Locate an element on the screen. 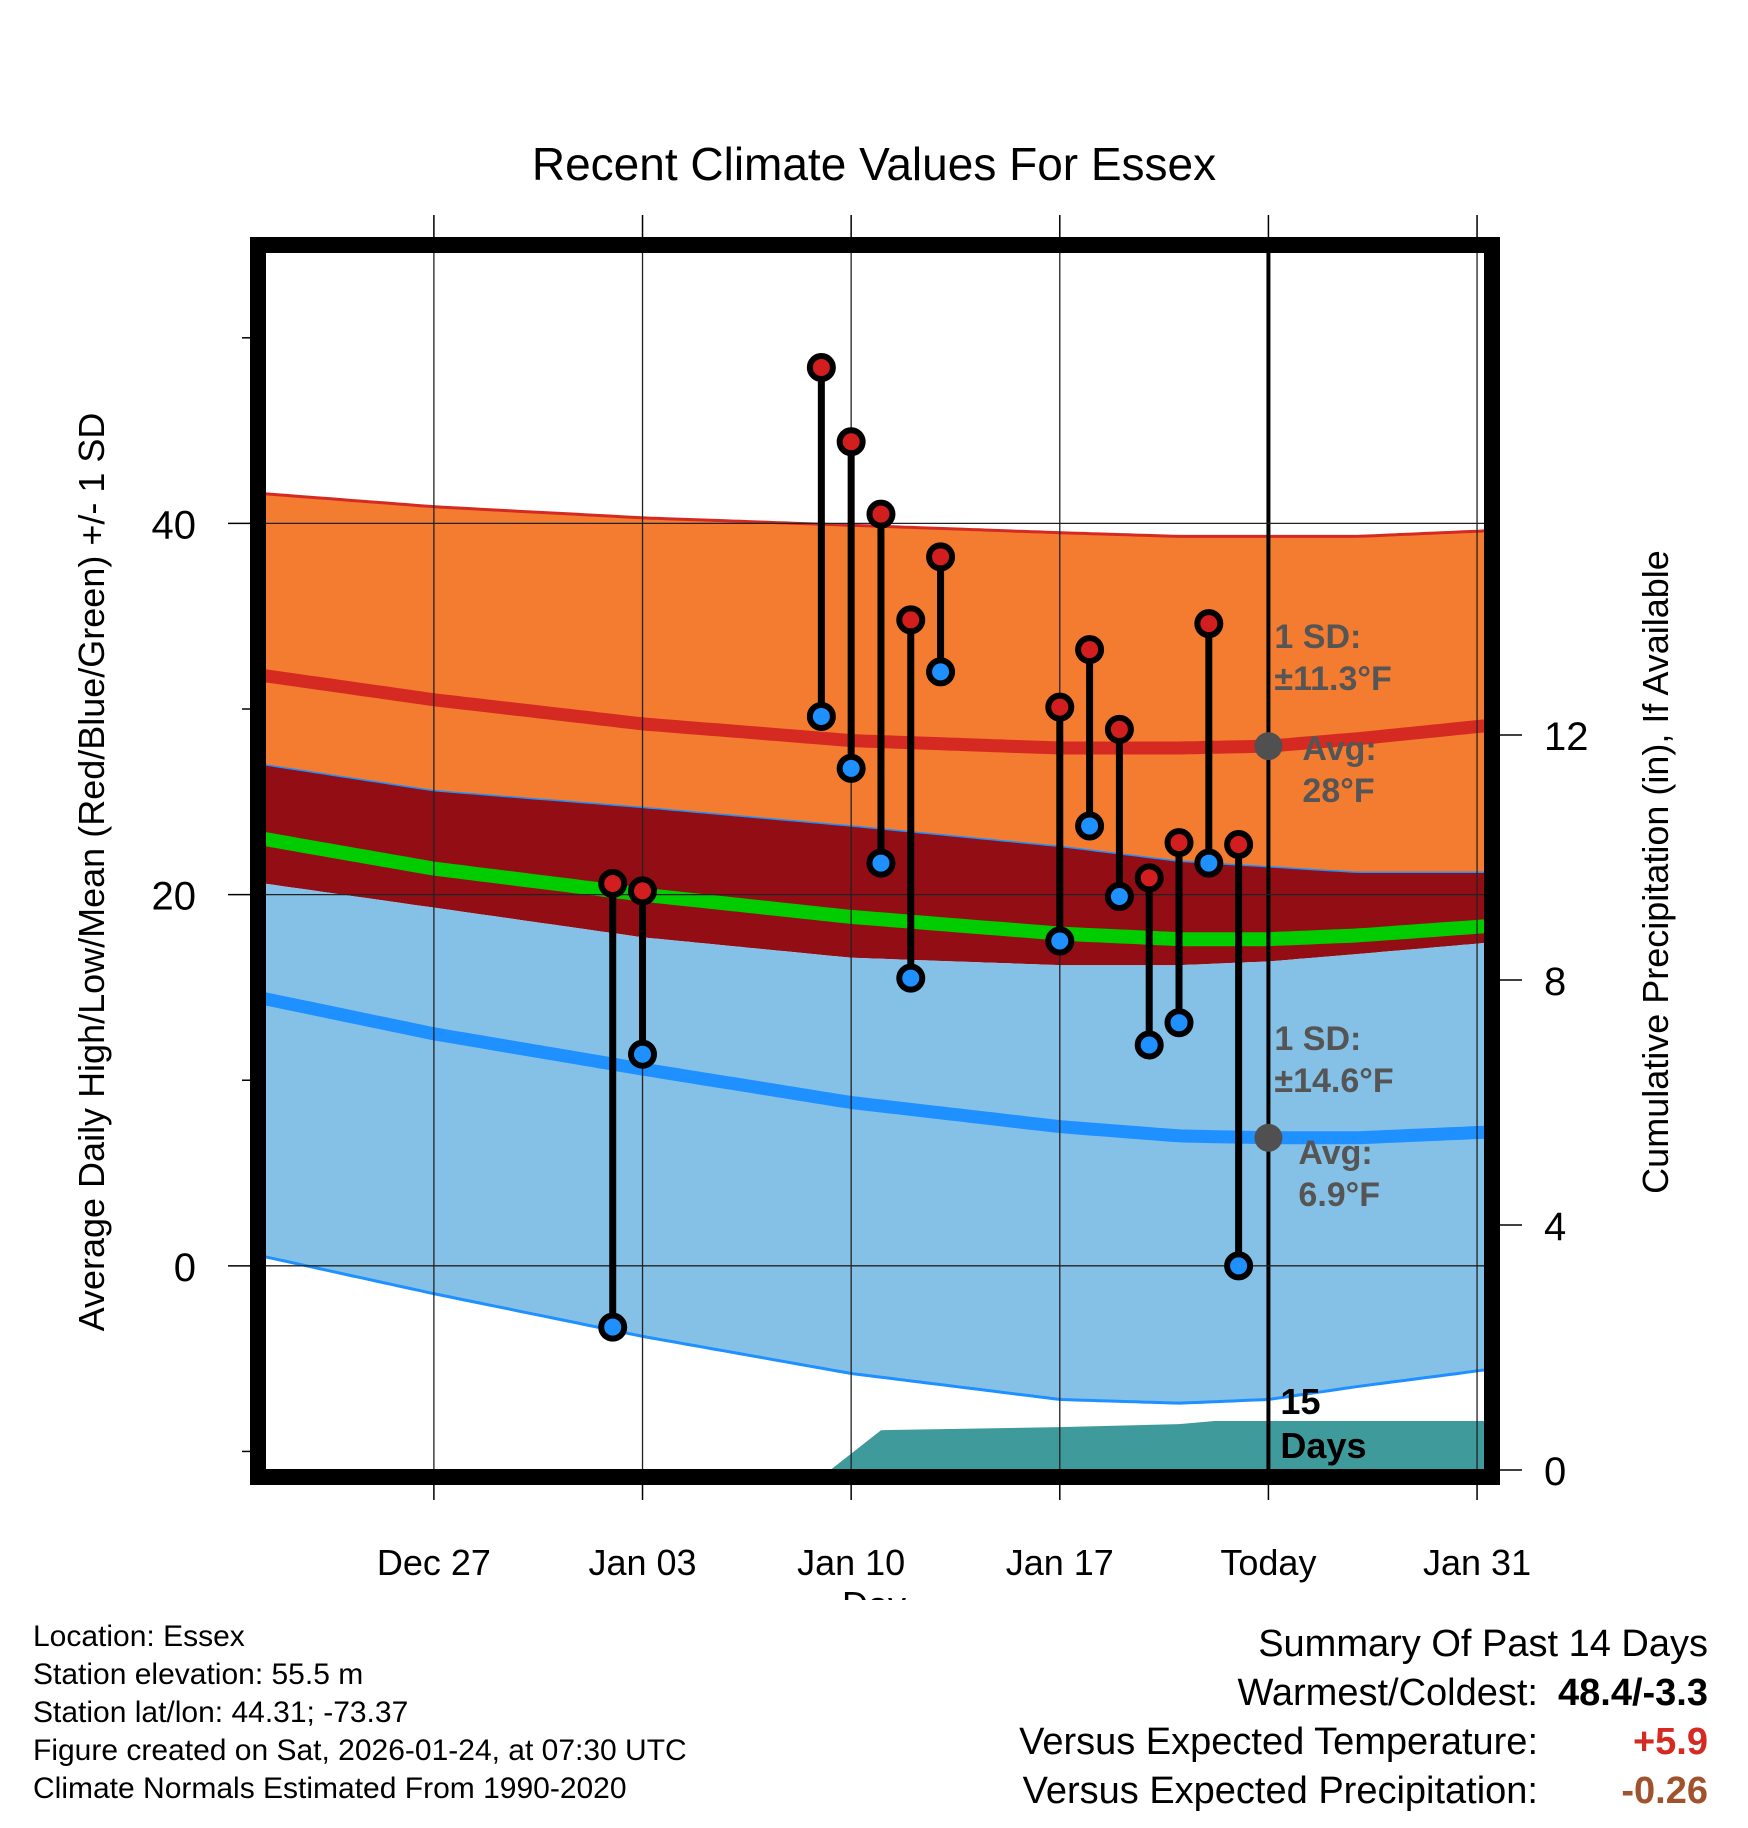 The image size is (1748, 1828). high-avg-label: Avg: is located at coordinates (1339, 749).